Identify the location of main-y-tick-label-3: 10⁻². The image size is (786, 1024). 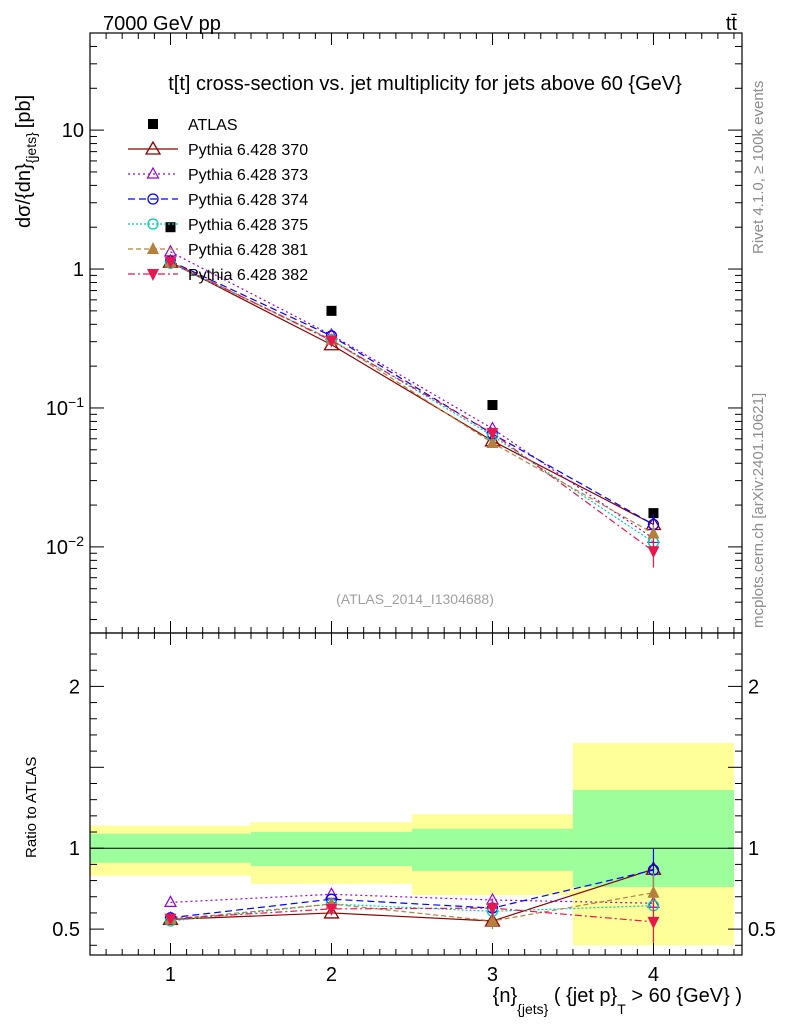
(65, 546).